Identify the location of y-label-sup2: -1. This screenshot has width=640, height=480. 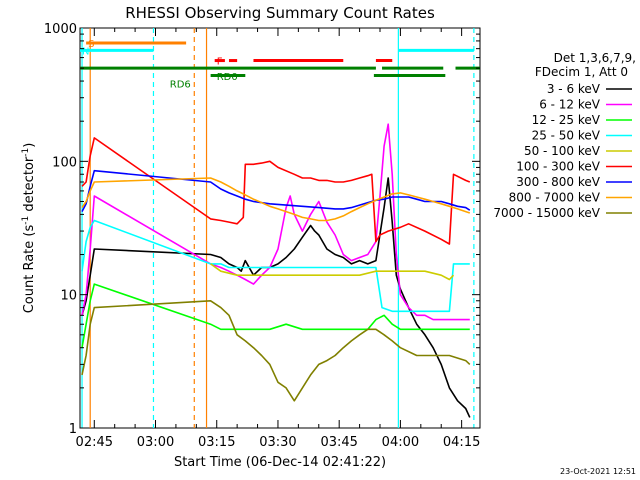
(26, 152).